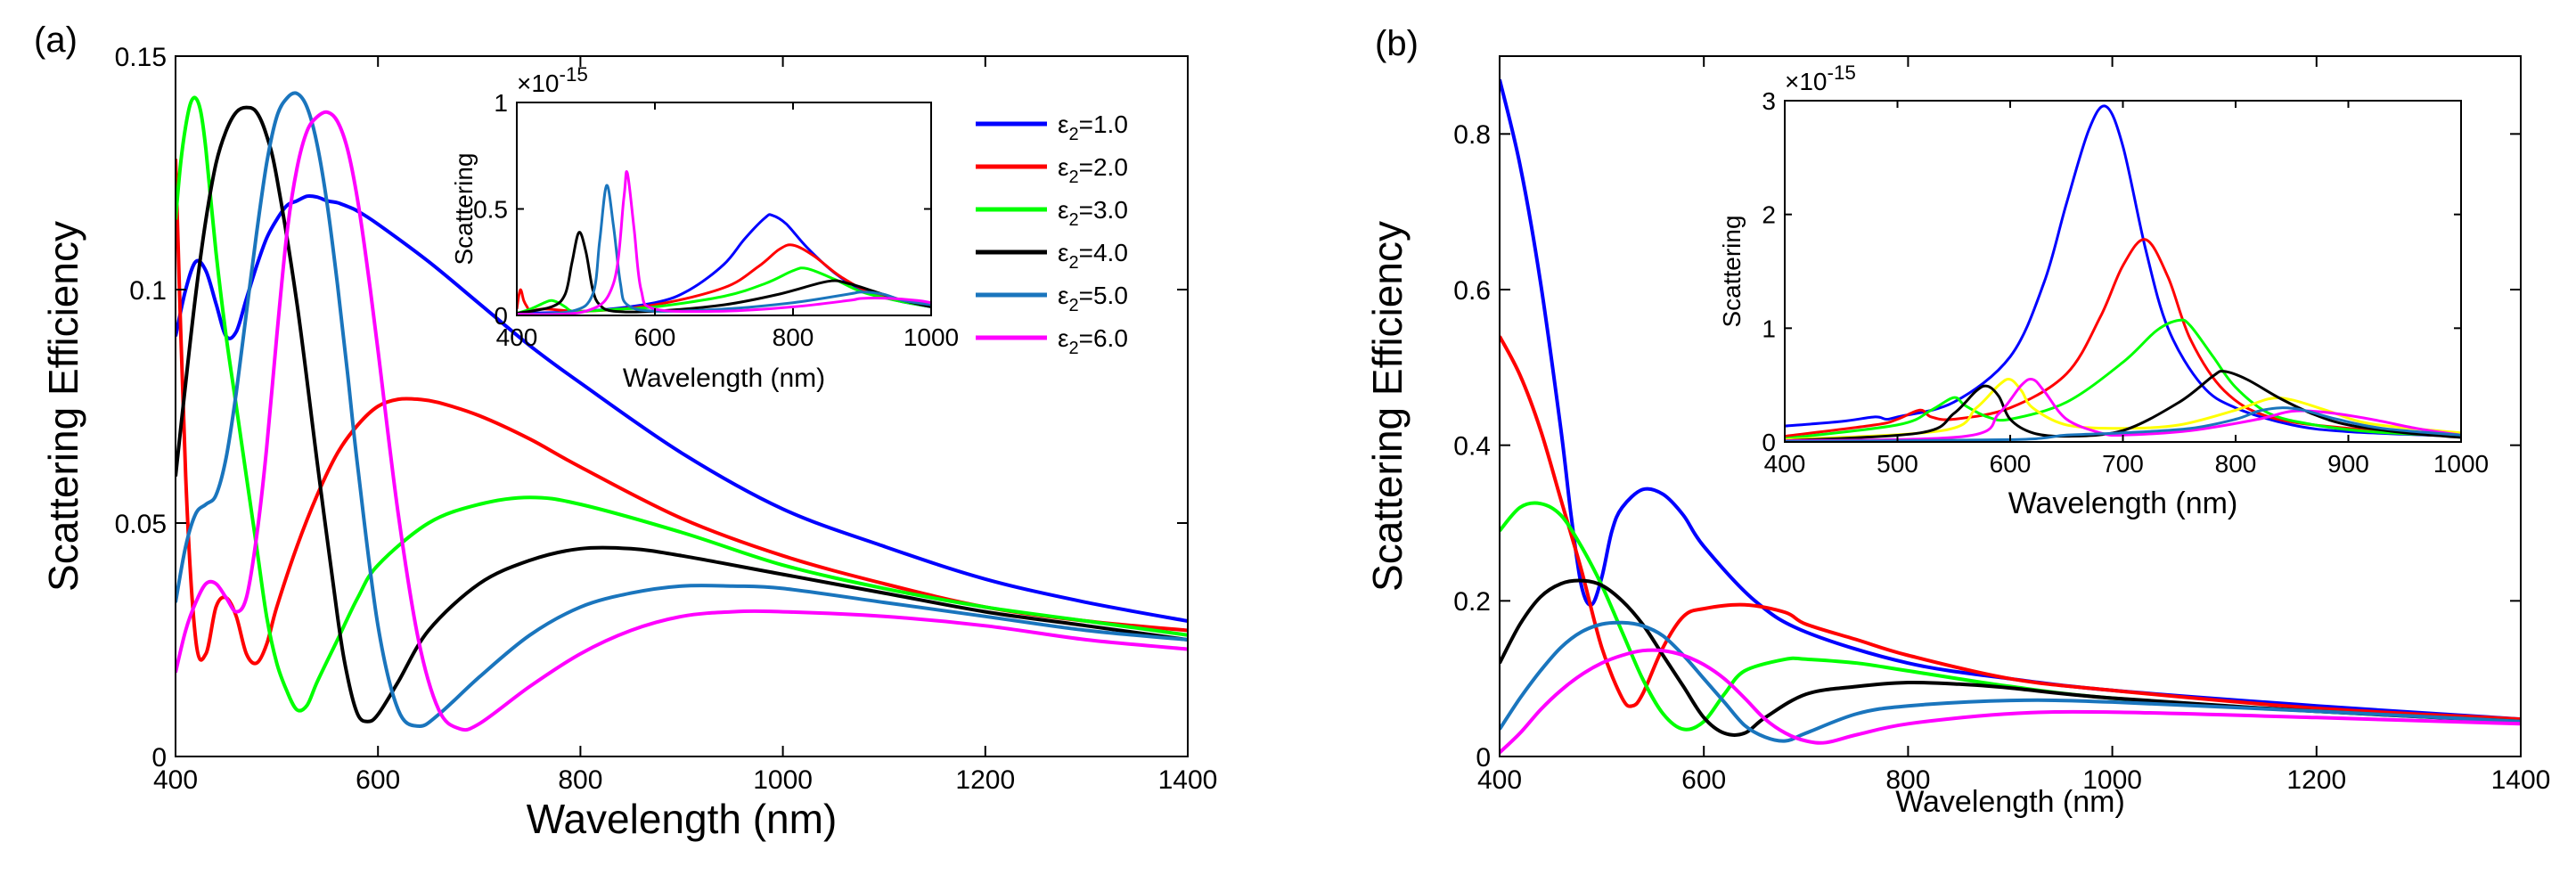 The image size is (2576, 875). What do you see at coordinates (2348, 464) in the screenshot?
I see `x-tick-label-b_inset-5: 900` at bounding box center [2348, 464].